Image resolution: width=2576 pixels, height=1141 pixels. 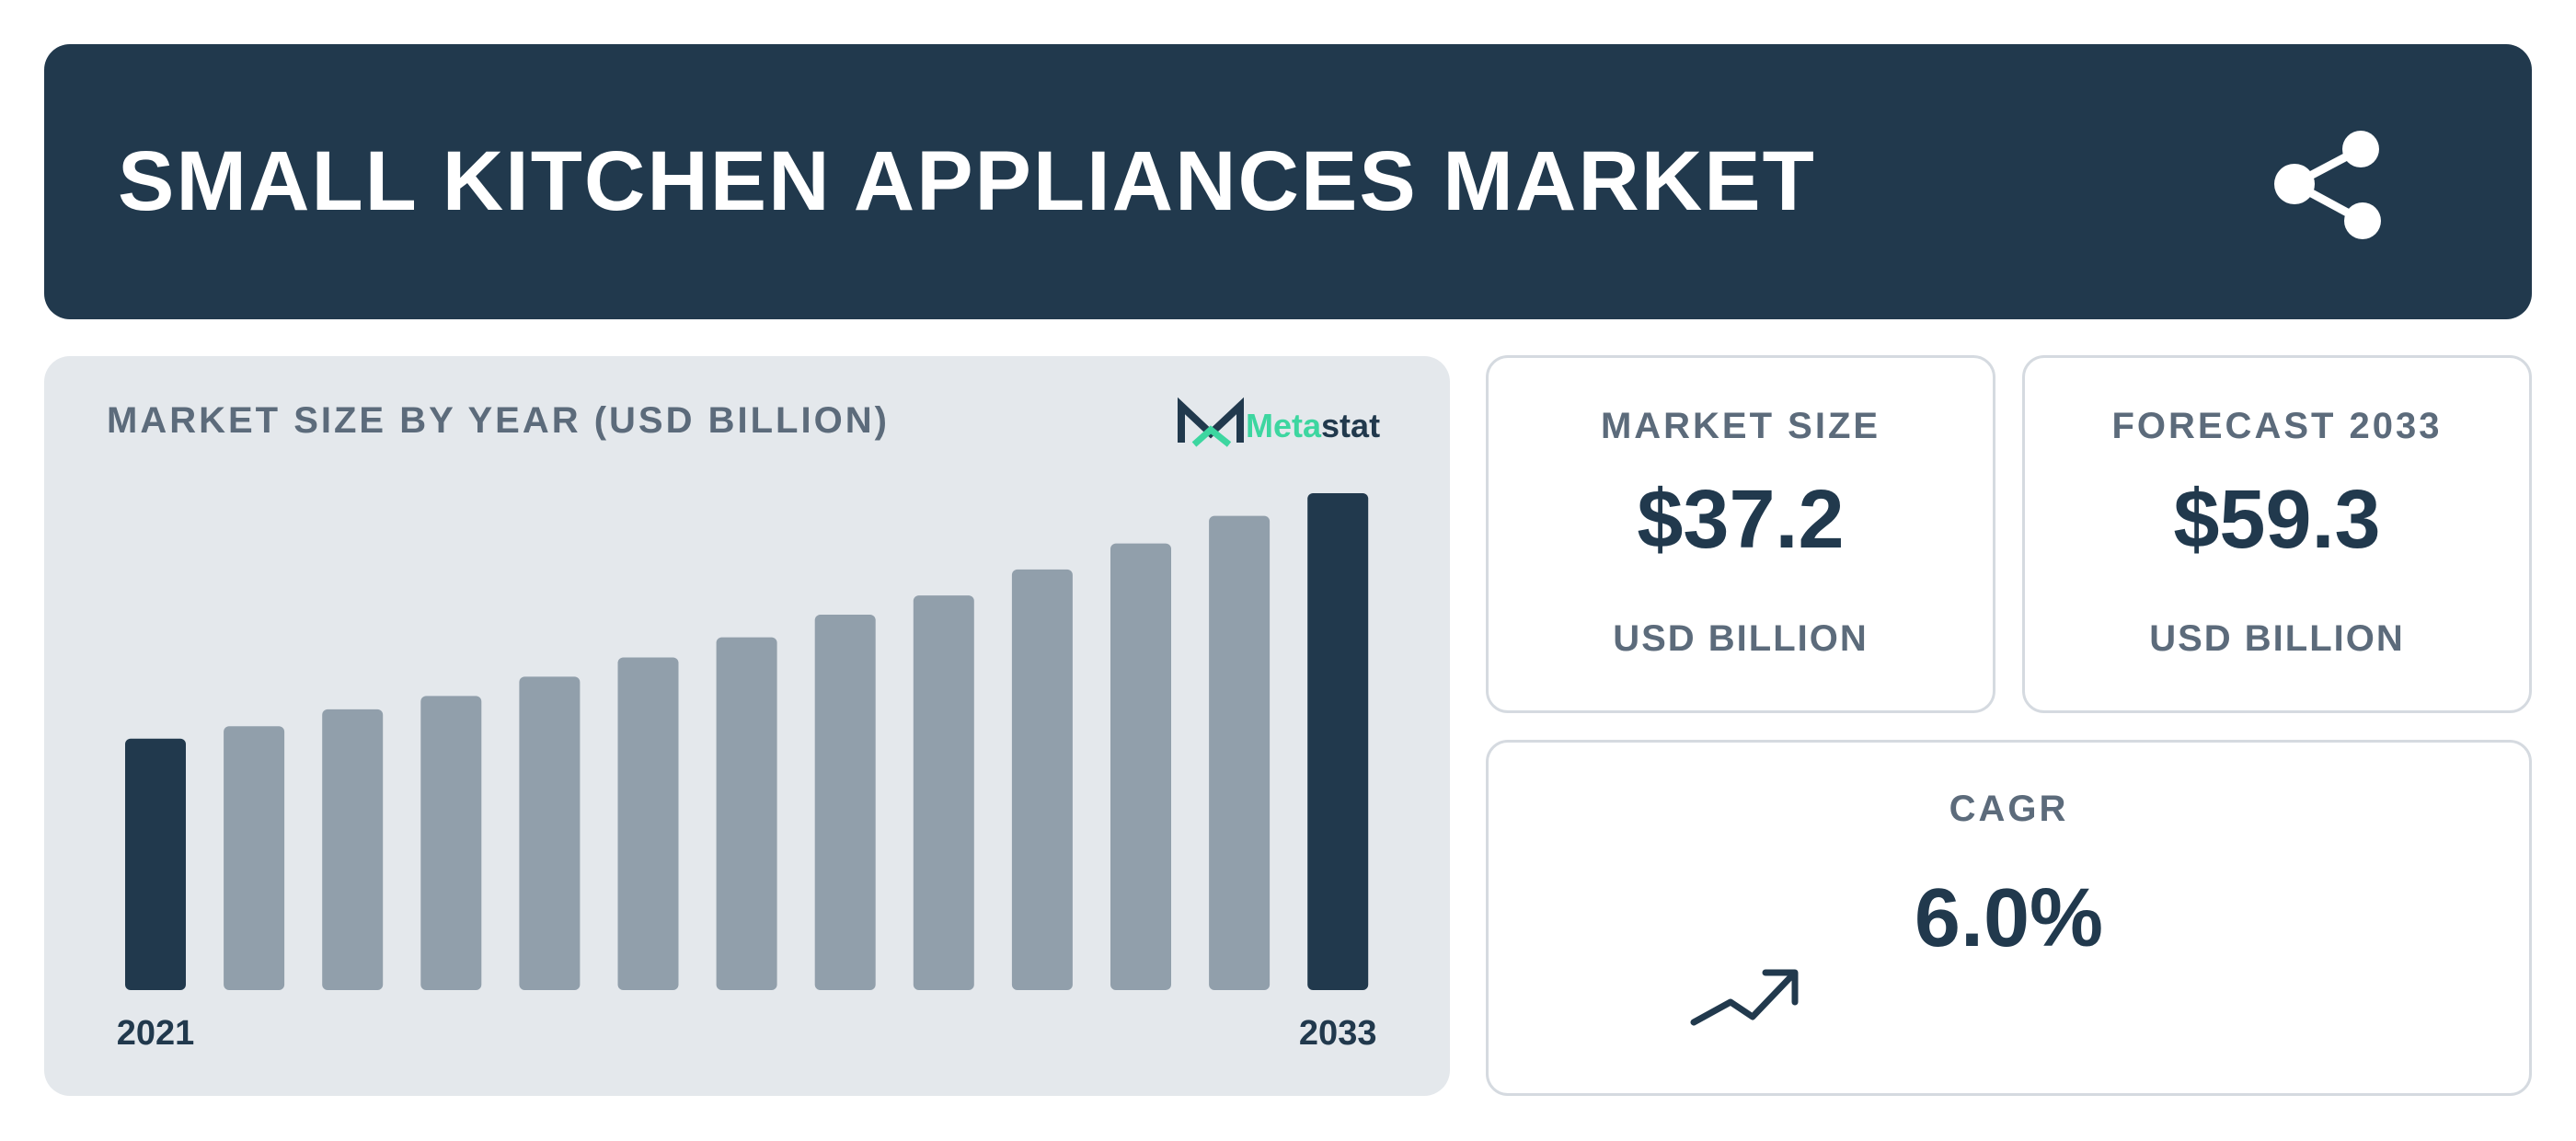 What do you see at coordinates (2277, 638) in the screenshot?
I see `forecast-unit: USD BILLION` at bounding box center [2277, 638].